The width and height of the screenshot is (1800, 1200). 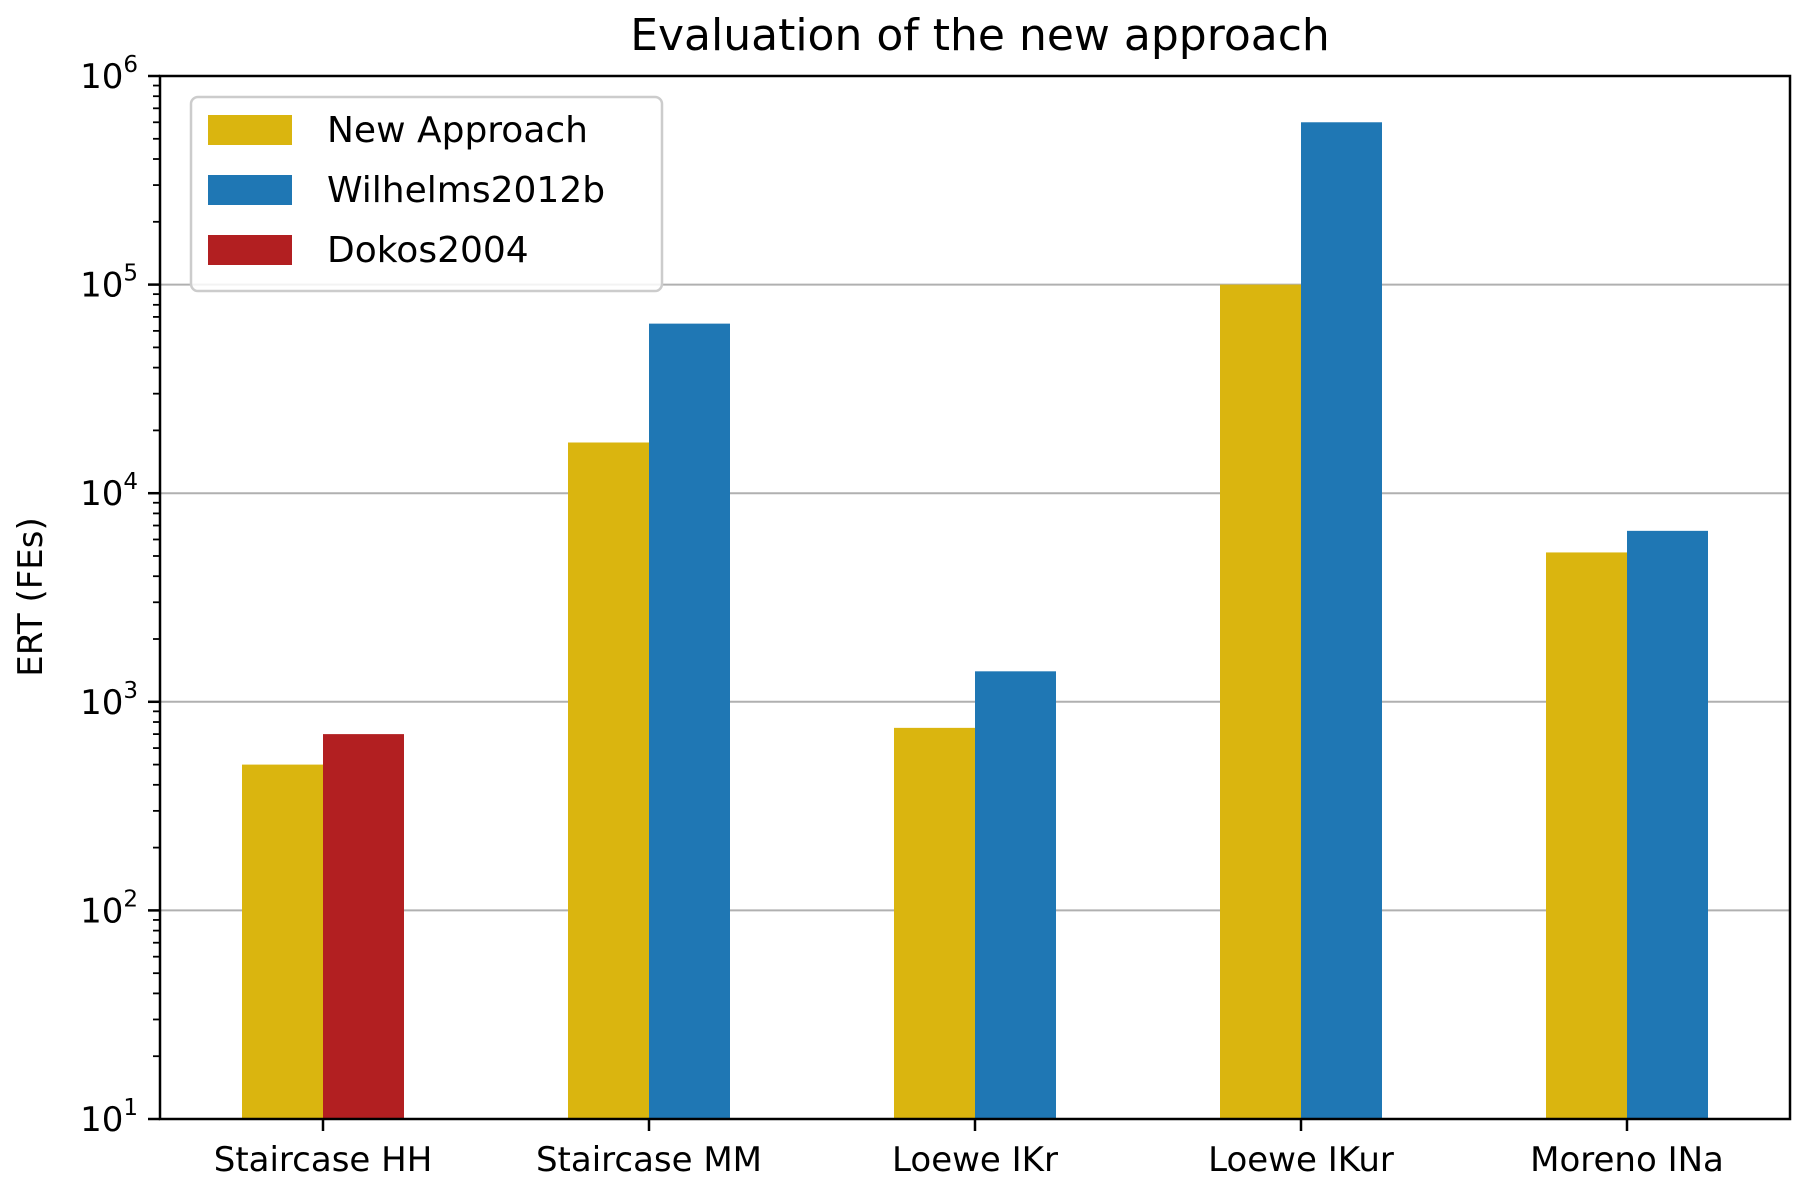 I want to click on x-tick-label: Staircase MM, so click(x=649, y=1160).